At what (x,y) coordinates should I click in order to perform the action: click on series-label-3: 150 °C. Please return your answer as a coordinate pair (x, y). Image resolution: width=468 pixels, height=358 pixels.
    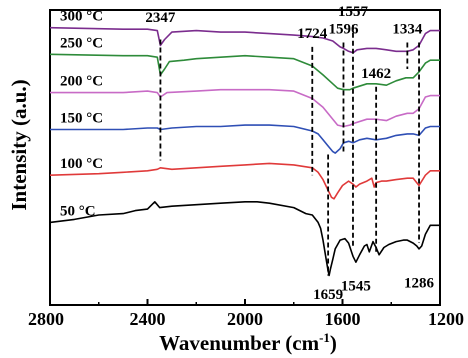
    Looking at the image, I should click on (81, 118).